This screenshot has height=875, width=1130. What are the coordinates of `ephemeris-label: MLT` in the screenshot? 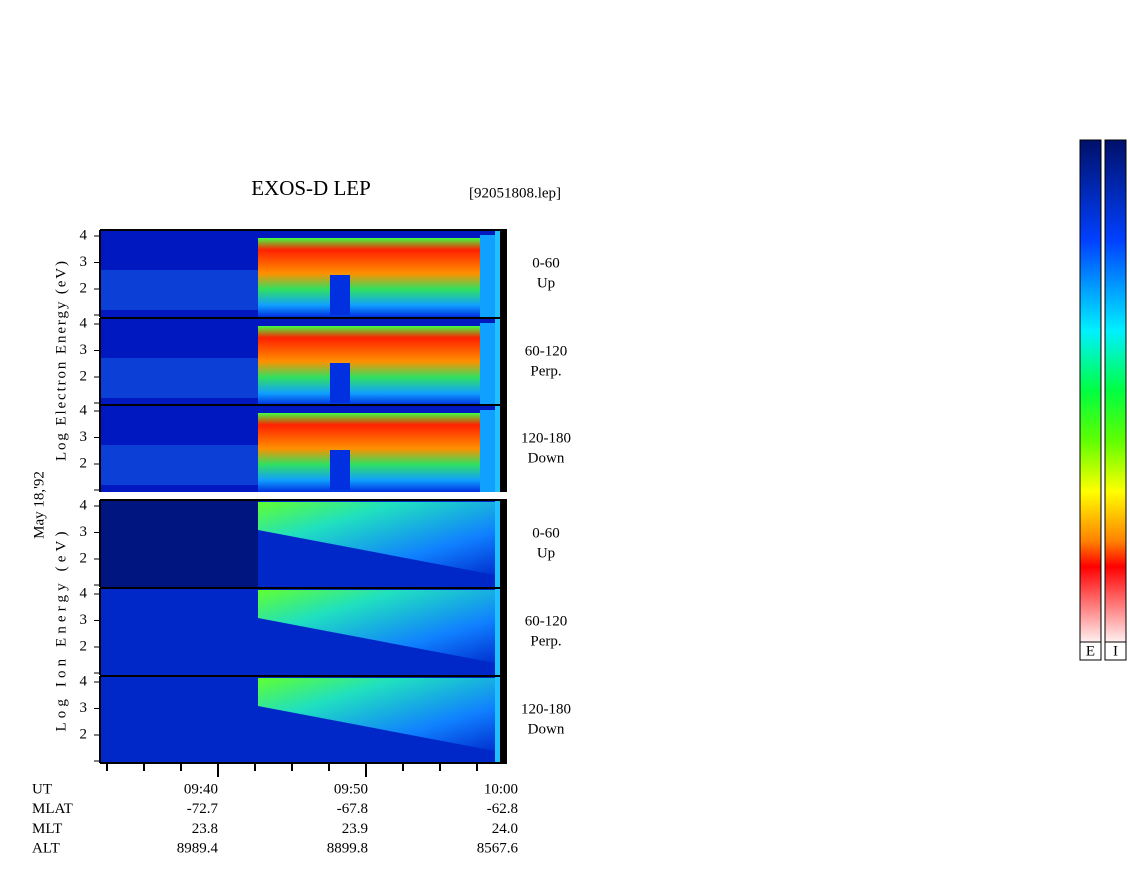 It's located at (47, 829).